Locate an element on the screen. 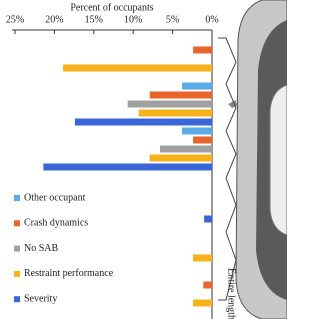 The width and height of the screenshot is (320, 319). x-tick-label: 15% is located at coordinates (94, 19).